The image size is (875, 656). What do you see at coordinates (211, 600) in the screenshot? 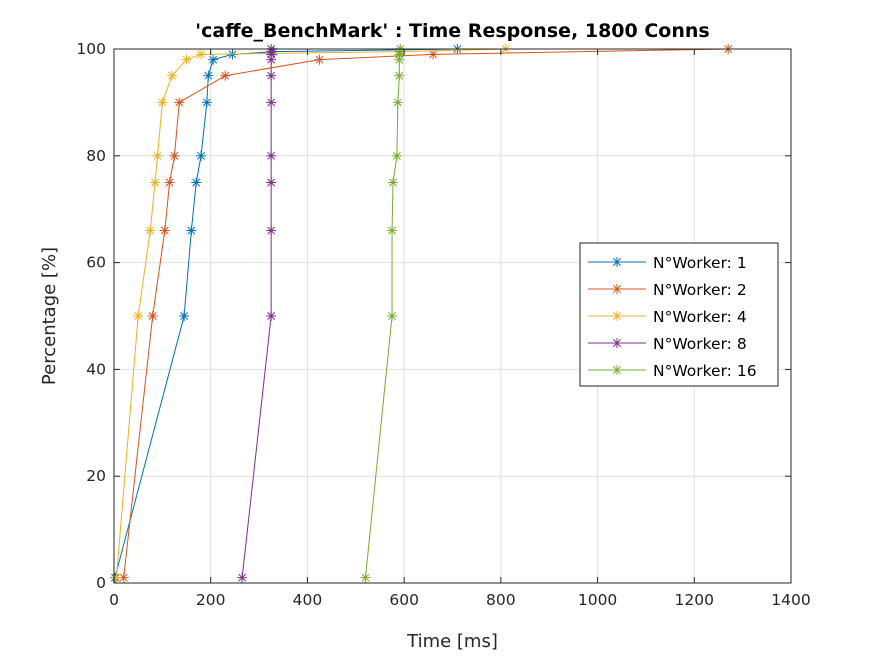
I see `x-tick-label: 200` at bounding box center [211, 600].